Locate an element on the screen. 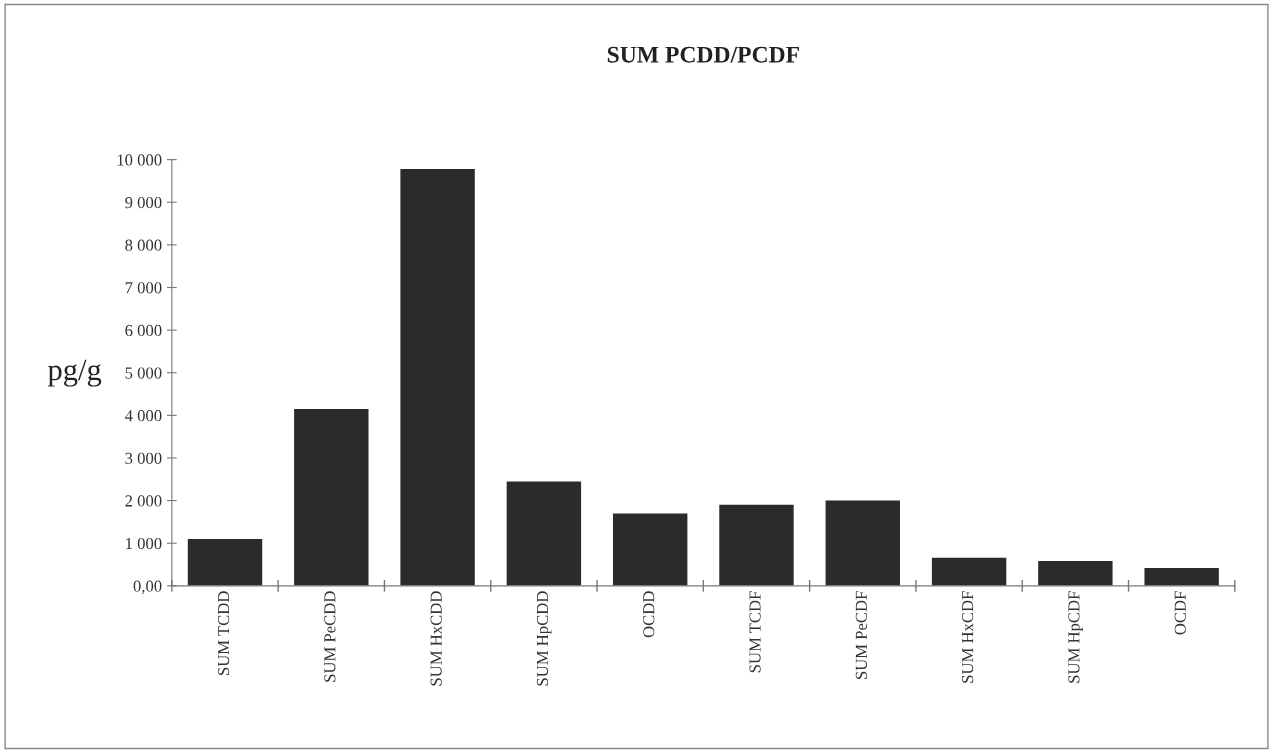 The width and height of the screenshot is (1273, 753). x-tick-label: OCDD is located at coordinates (649, 614).